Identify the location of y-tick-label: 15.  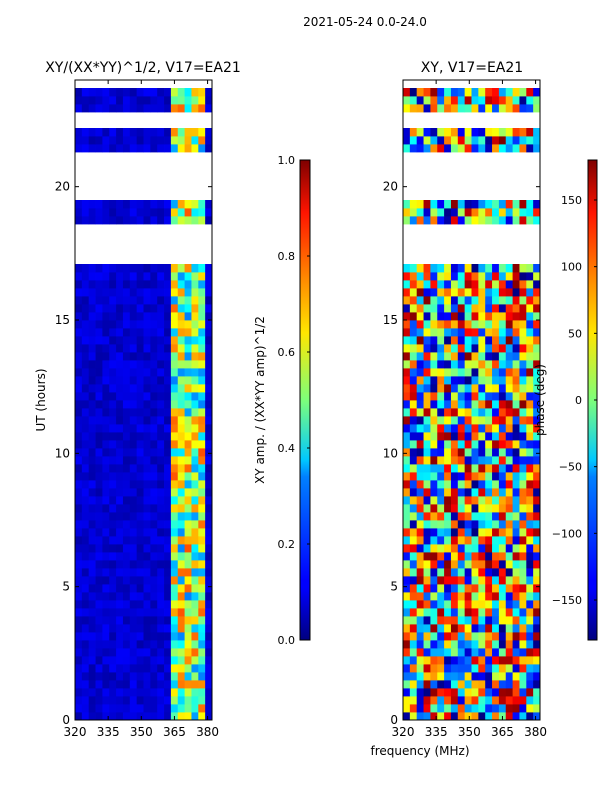
(62, 320).